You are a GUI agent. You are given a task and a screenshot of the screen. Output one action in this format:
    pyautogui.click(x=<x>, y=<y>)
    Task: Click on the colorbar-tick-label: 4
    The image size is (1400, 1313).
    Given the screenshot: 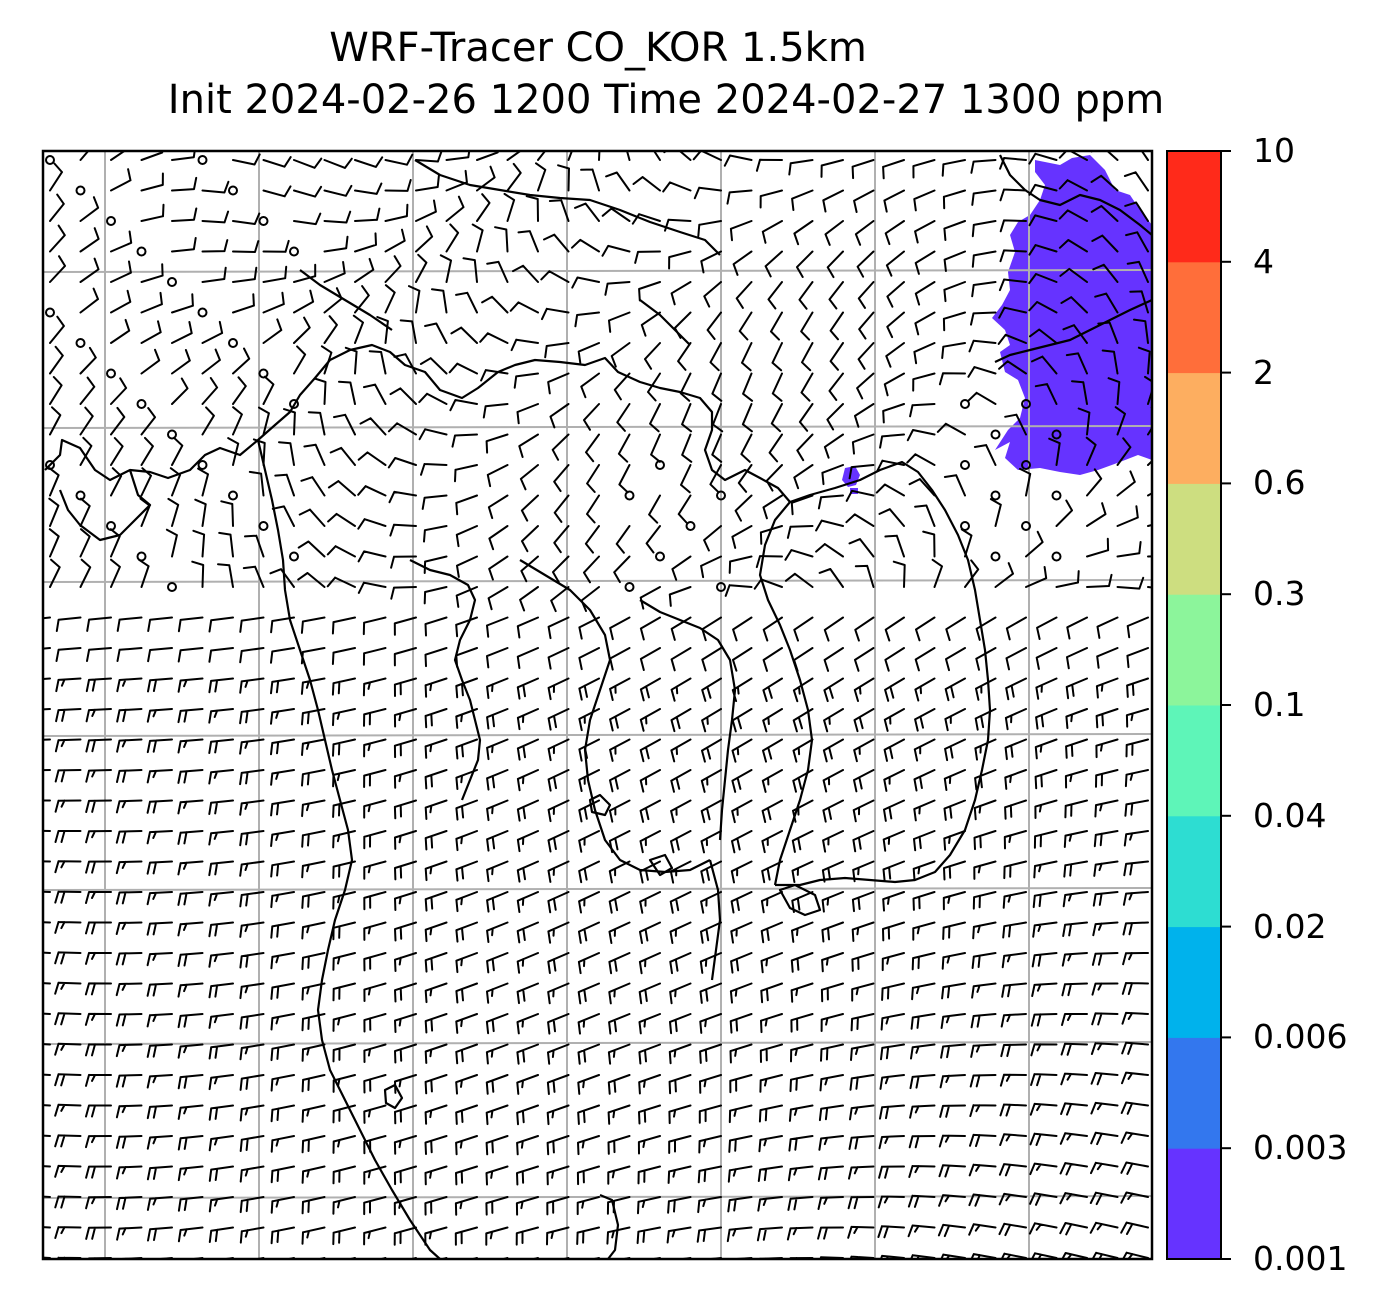 What is the action you would take?
    pyautogui.click(x=1263, y=261)
    